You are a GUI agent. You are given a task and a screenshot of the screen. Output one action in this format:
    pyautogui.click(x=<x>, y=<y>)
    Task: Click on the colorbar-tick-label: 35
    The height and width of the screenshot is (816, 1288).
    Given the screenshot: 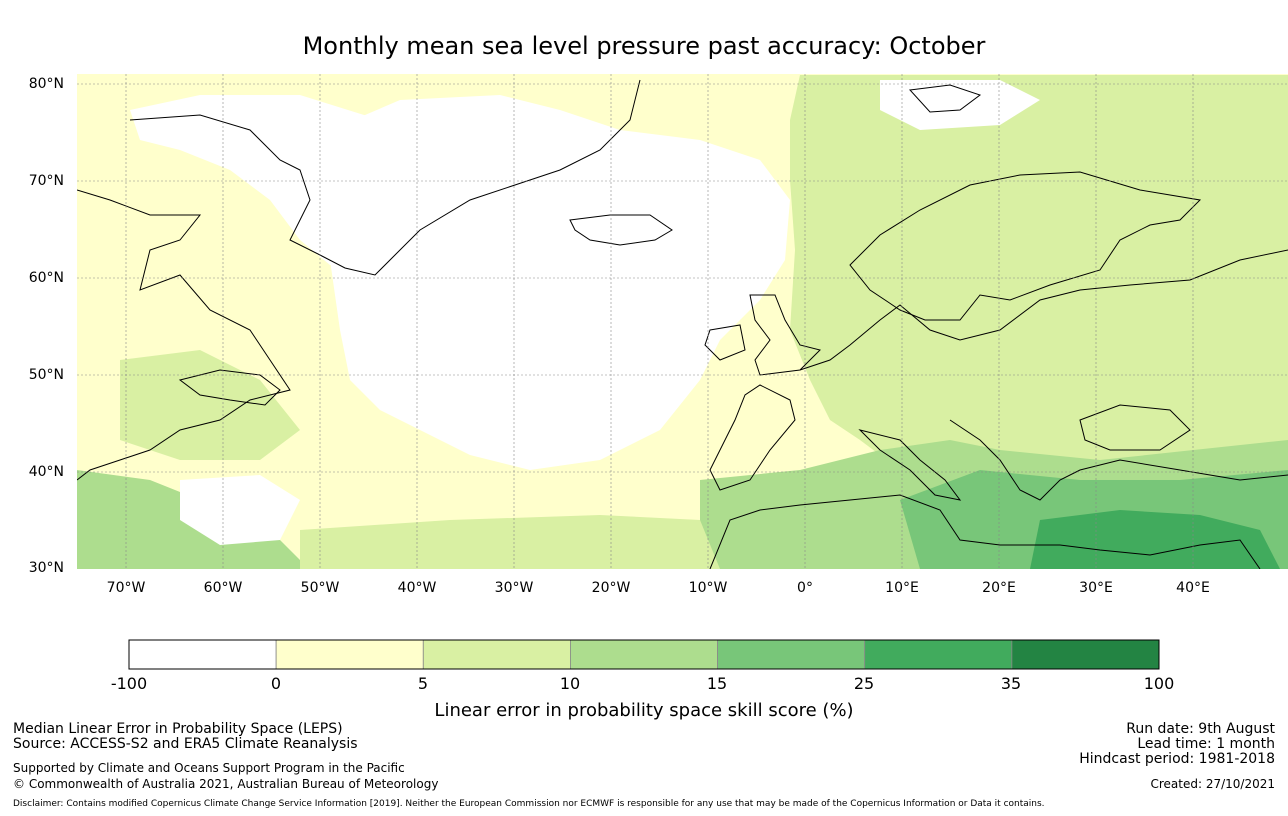 What is the action you would take?
    pyautogui.click(x=1011, y=683)
    